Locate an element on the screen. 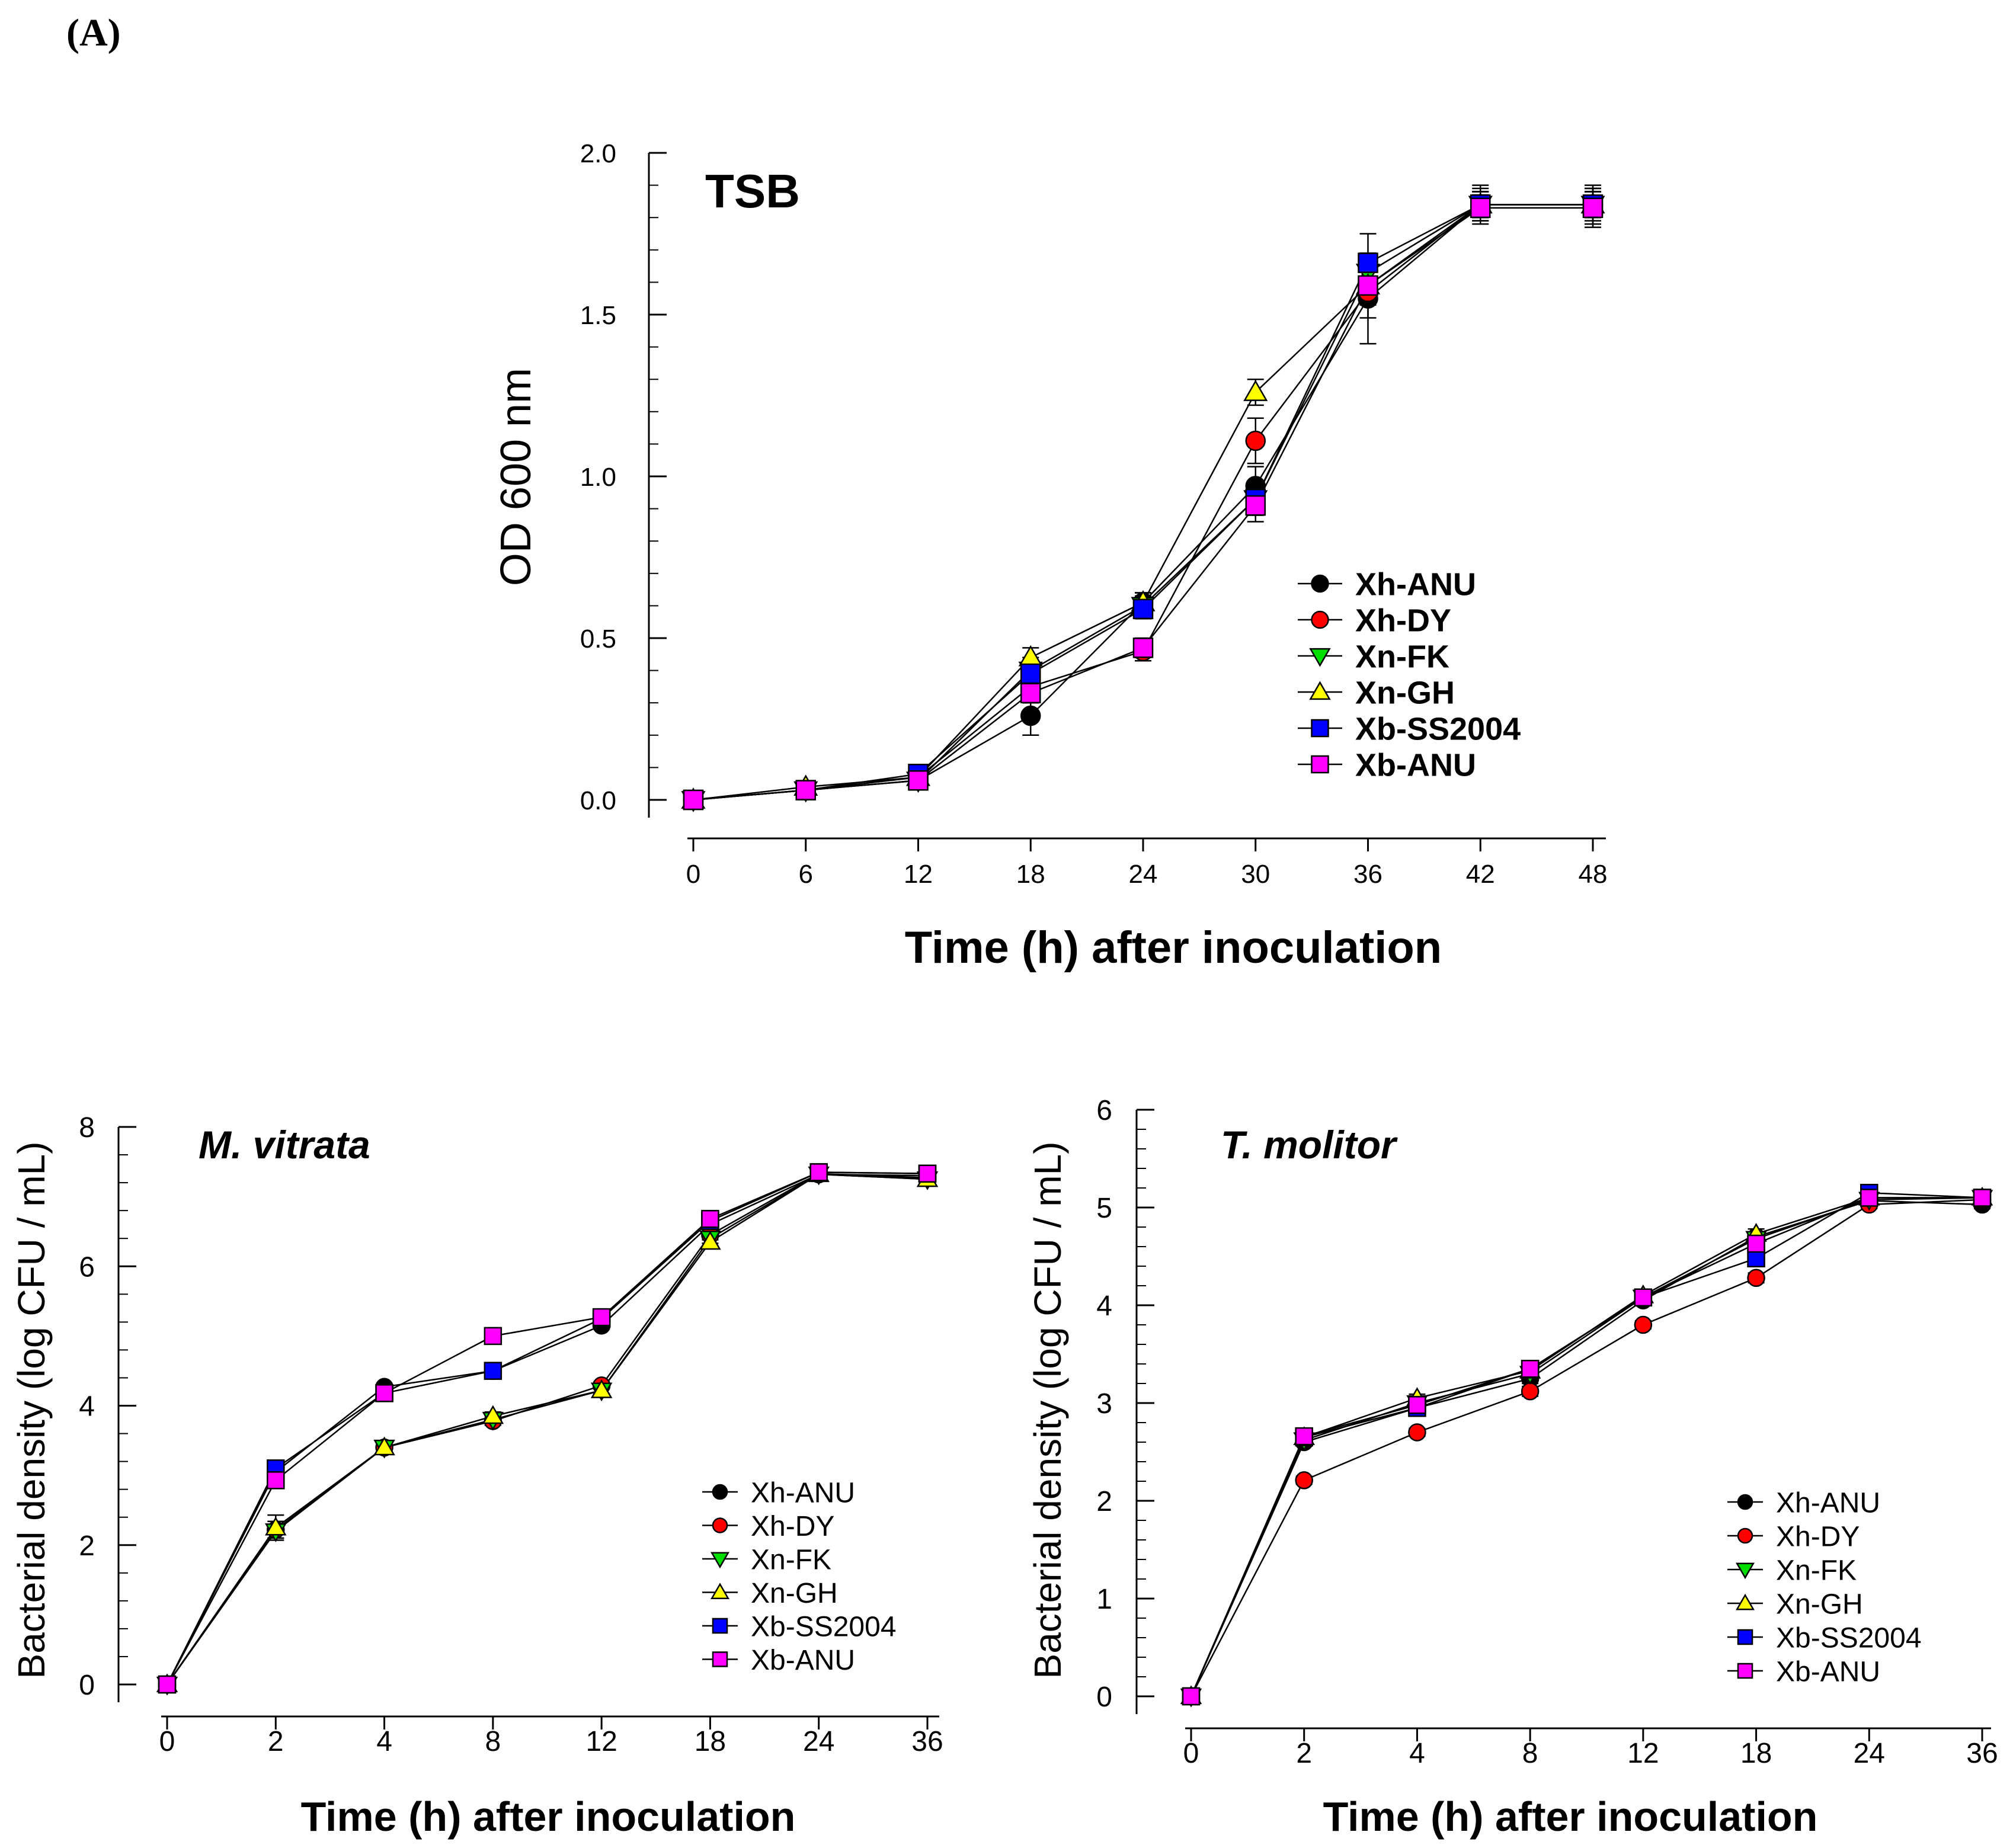 The height and width of the screenshot is (1848, 2013). x-tick-label: 48 is located at coordinates (1593, 874).